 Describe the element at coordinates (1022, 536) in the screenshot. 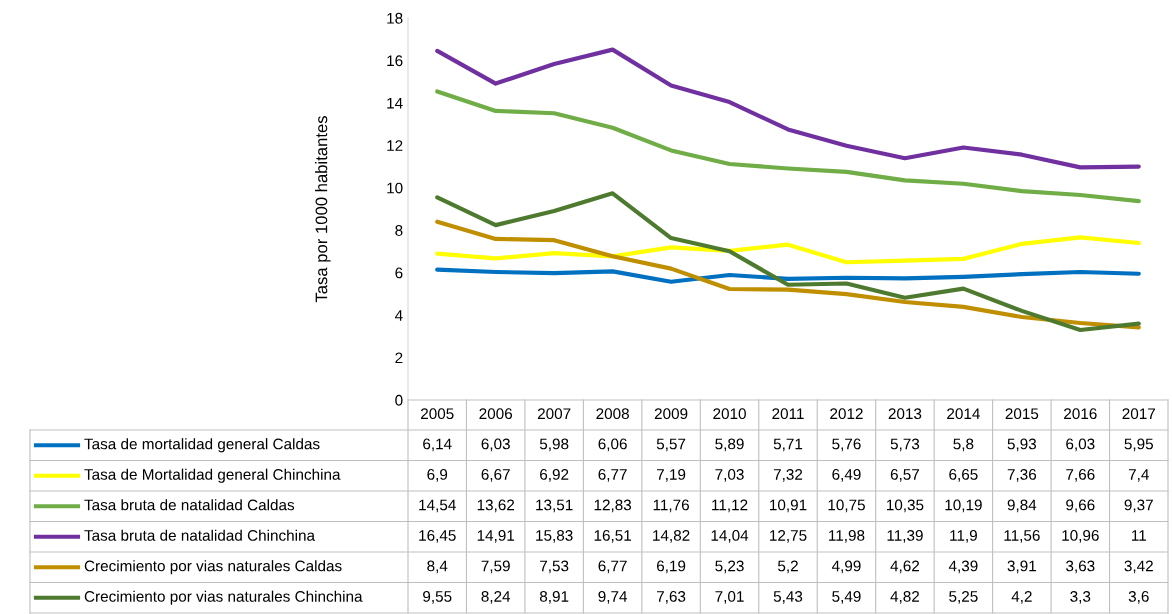

I see `data-label: 11,56` at that location.